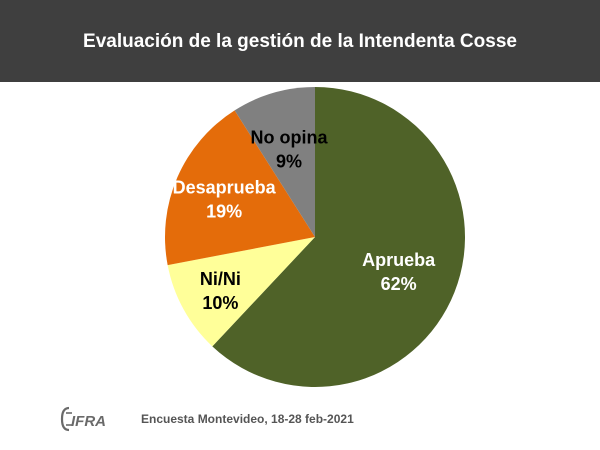 Image resolution: width=600 pixels, height=450 pixels. I want to click on slice-label-name: No opina, so click(290, 138).